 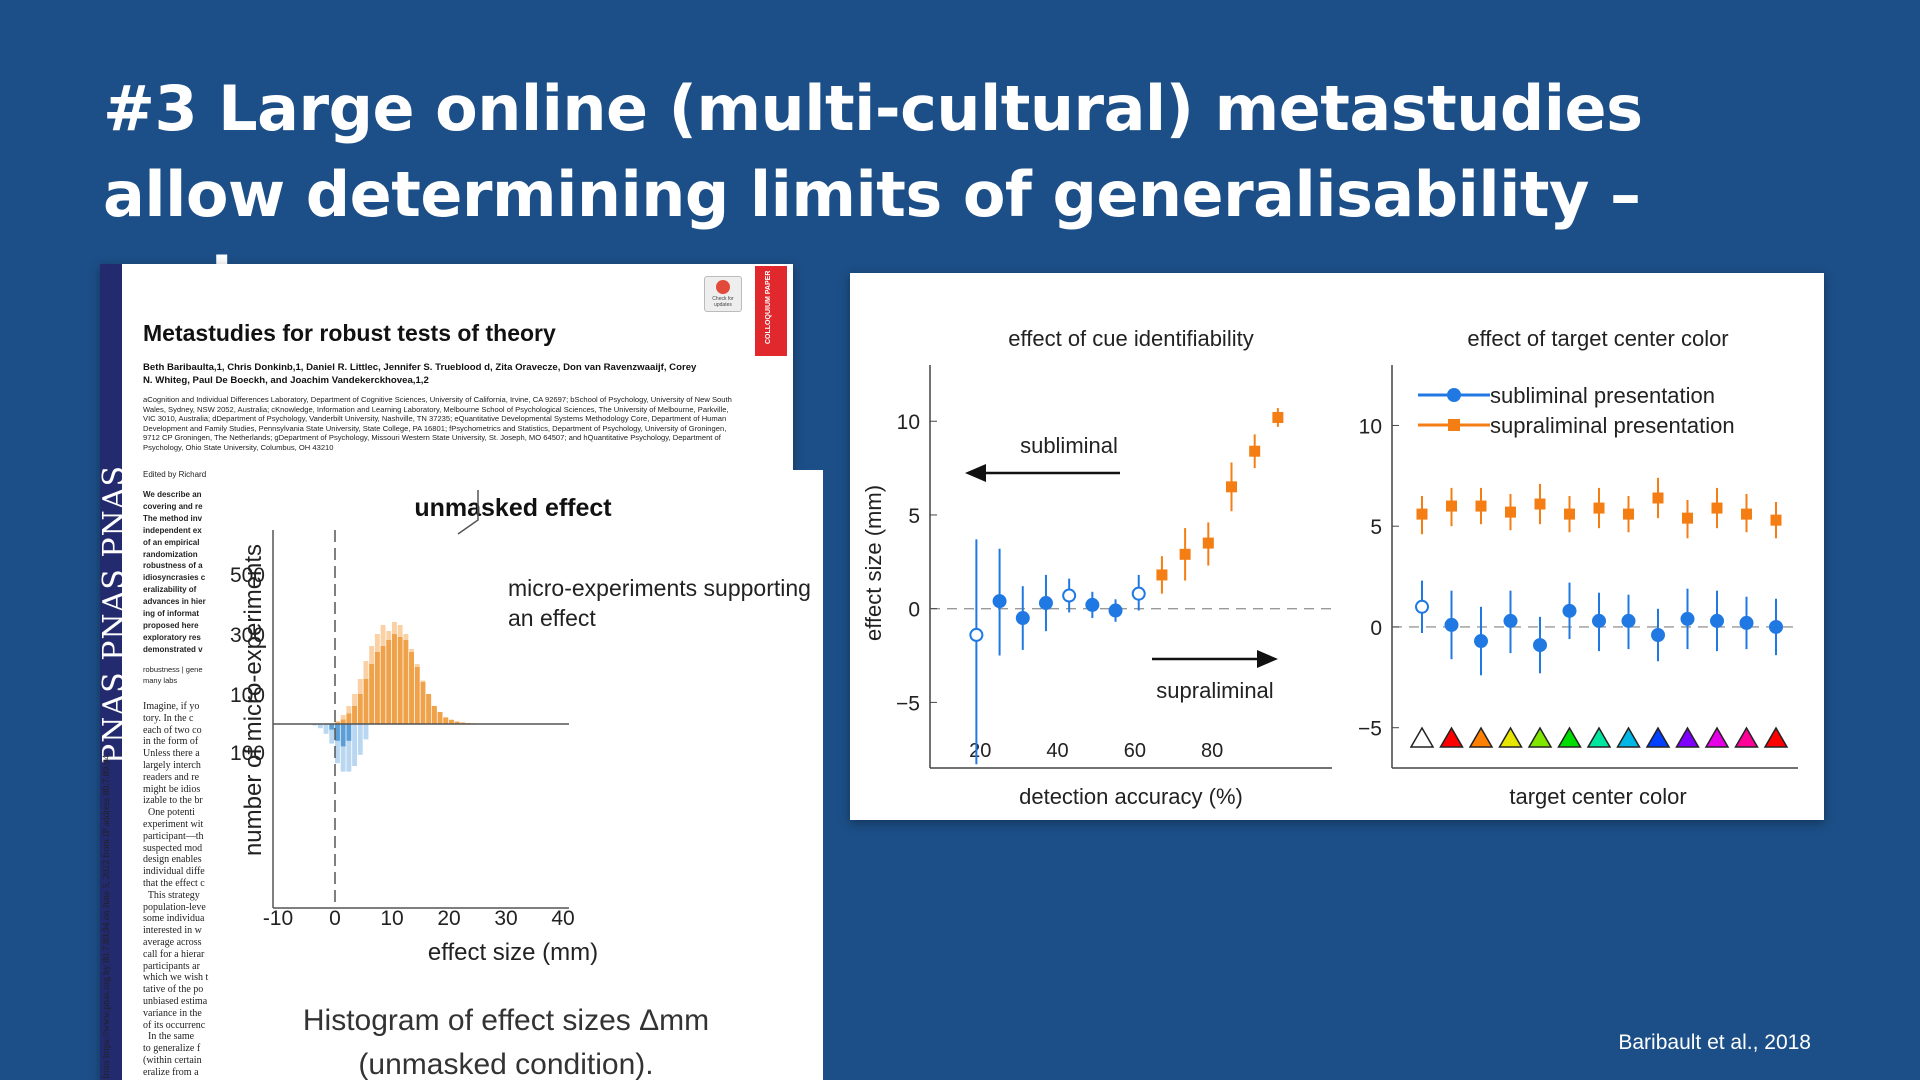 What do you see at coordinates (1612, 425) in the screenshot?
I see `legend-label: supraliminal presentation` at bounding box center [1612, 425].